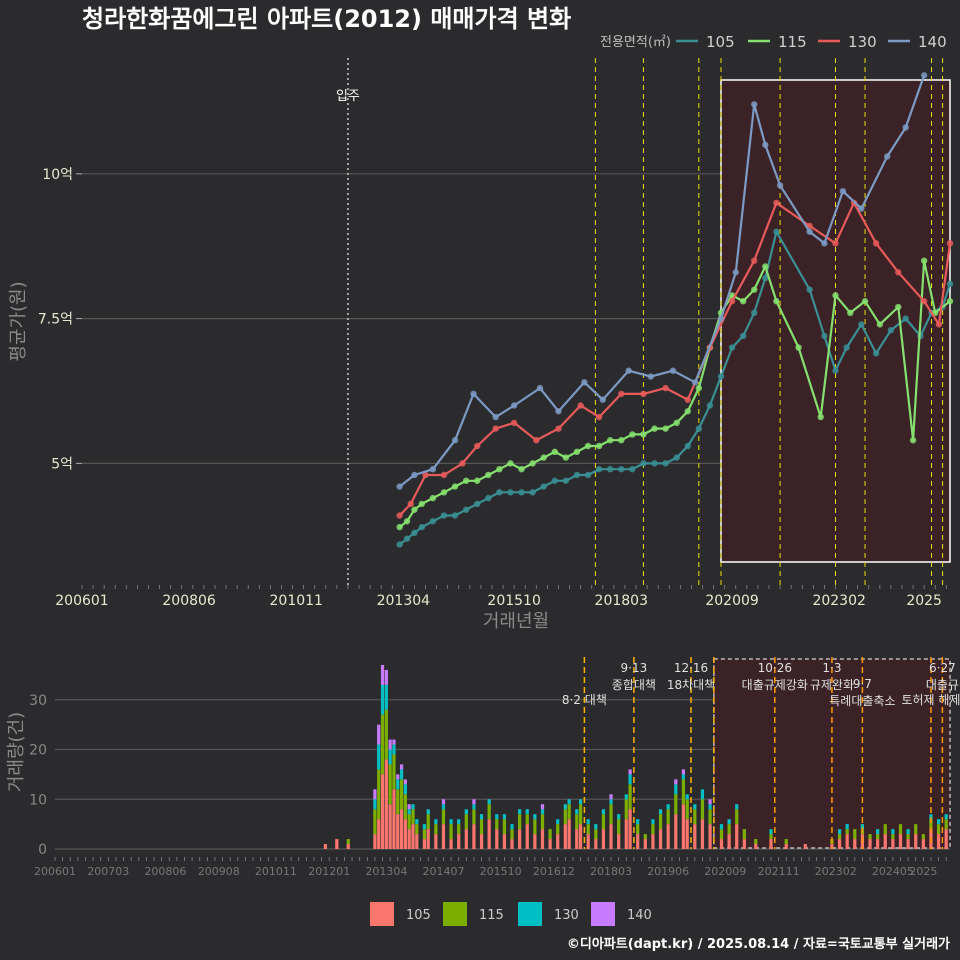  What do you see at coordinates (16, 752) in the screenshot?
I see `y-axis-title: 거래량(건)` at bounding box center [16, 752].